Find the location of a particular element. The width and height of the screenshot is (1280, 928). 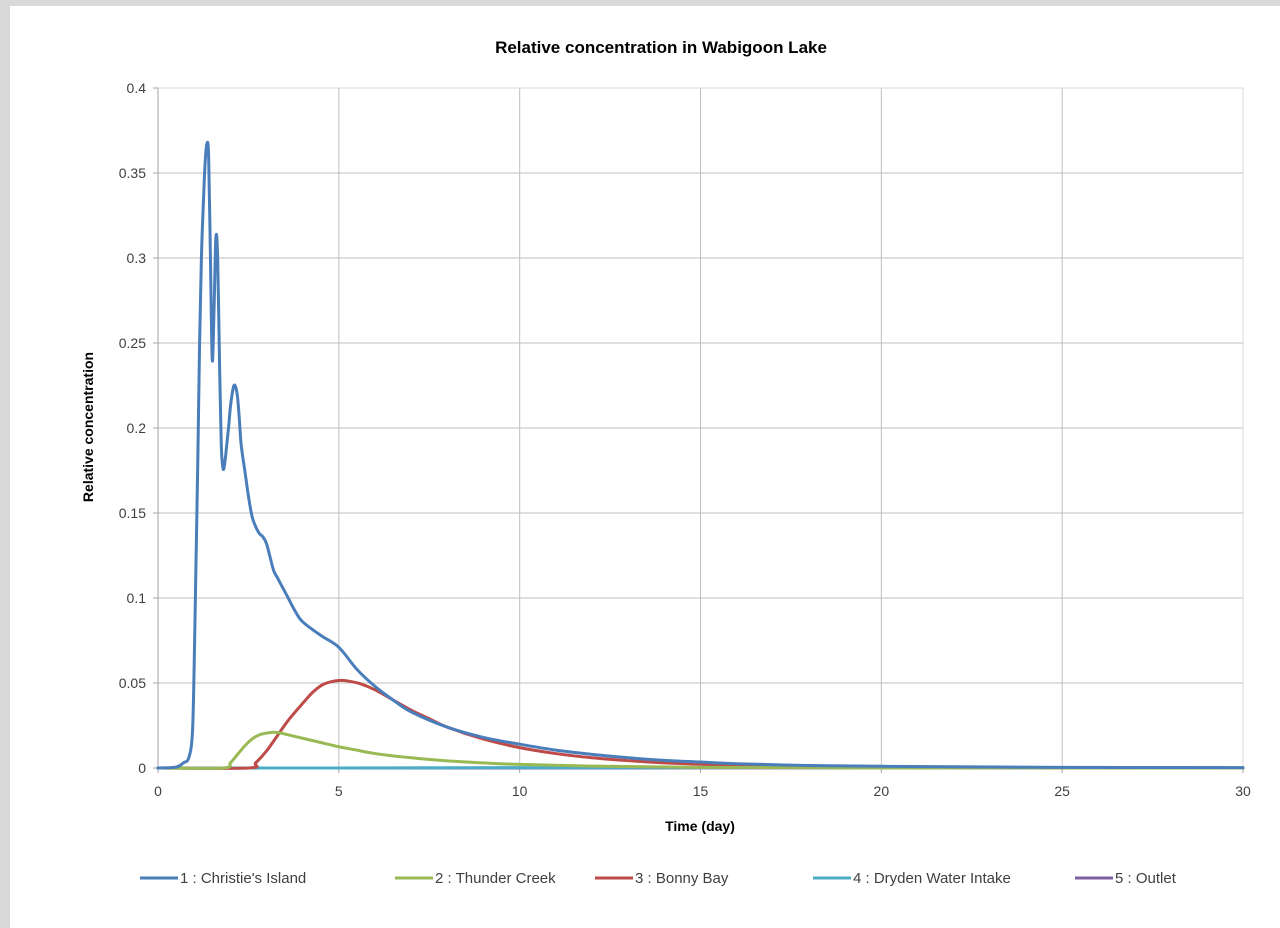

legend-item-3-bonny-bay: 3 : Bonny Bay is located at coordinates (662, 878).